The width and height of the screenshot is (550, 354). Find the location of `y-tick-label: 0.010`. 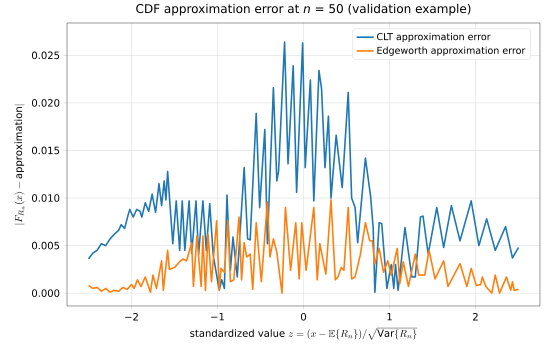

y-tick-label: 0.010 is located at coordinates (46, 198).